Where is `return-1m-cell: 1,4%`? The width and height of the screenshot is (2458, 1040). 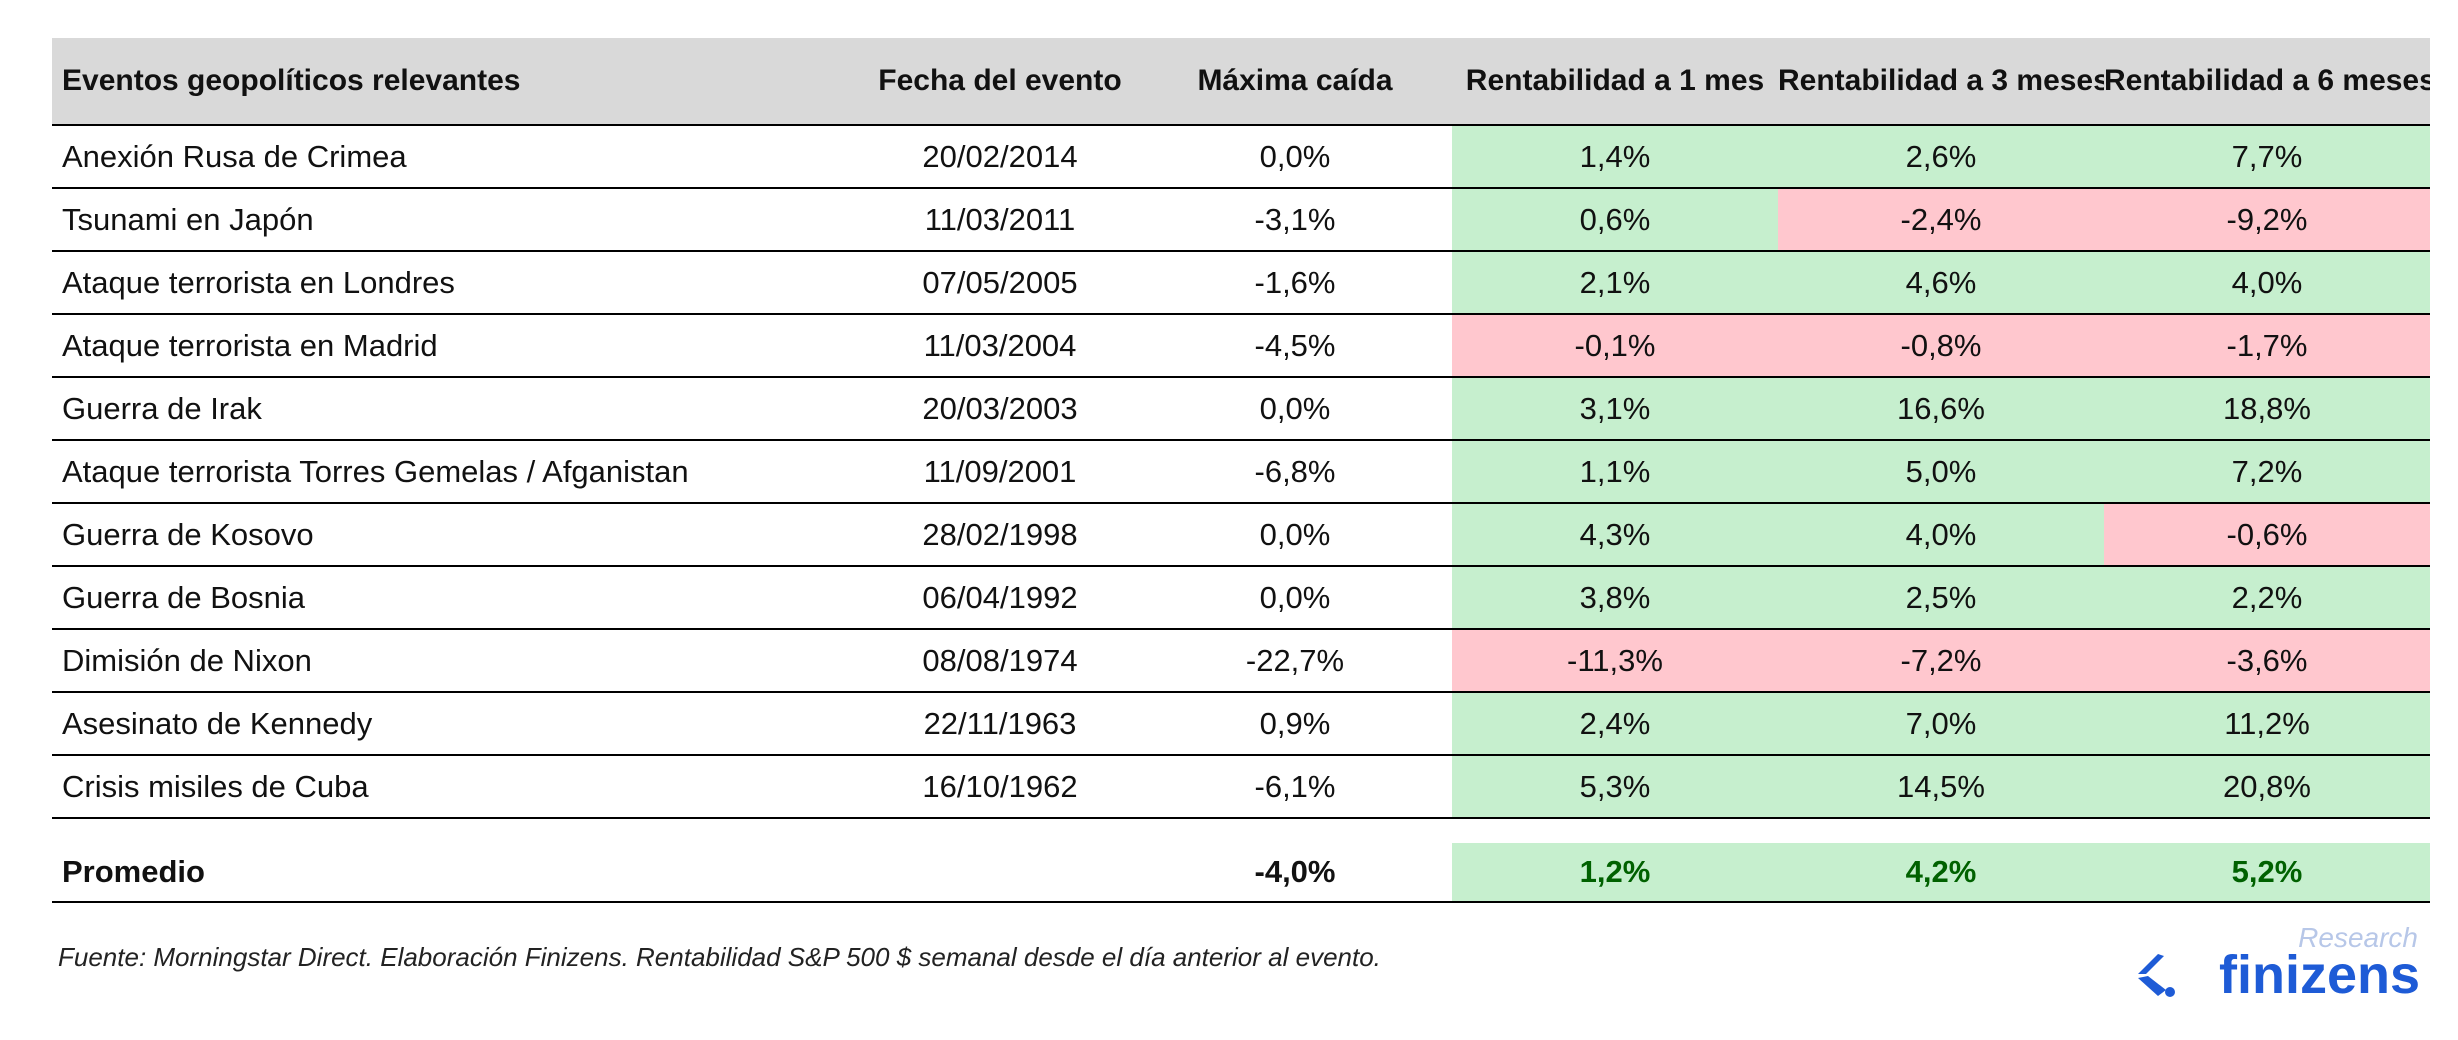 return-1m-cell: 1,4% is located at coordinates (1615, 157).